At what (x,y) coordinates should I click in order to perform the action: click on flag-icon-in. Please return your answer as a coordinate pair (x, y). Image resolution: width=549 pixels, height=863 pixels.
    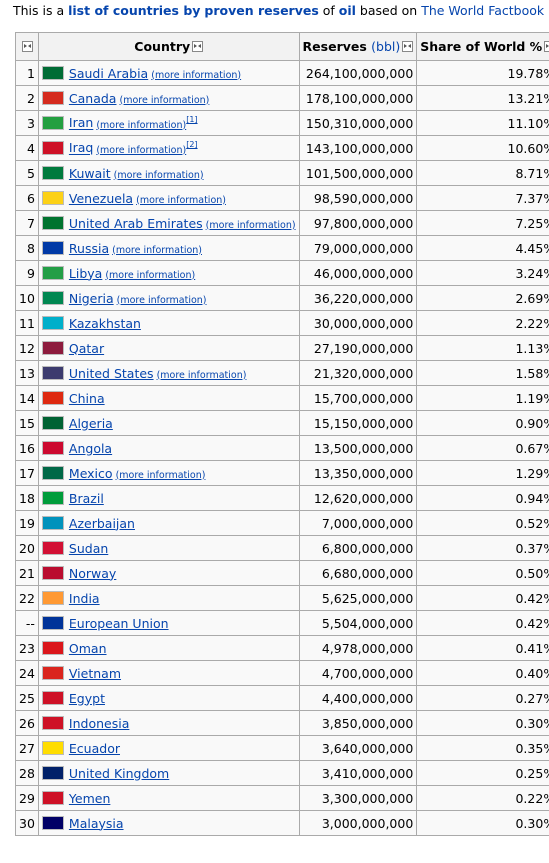
    Looking at the image, I should click on (52, 597).